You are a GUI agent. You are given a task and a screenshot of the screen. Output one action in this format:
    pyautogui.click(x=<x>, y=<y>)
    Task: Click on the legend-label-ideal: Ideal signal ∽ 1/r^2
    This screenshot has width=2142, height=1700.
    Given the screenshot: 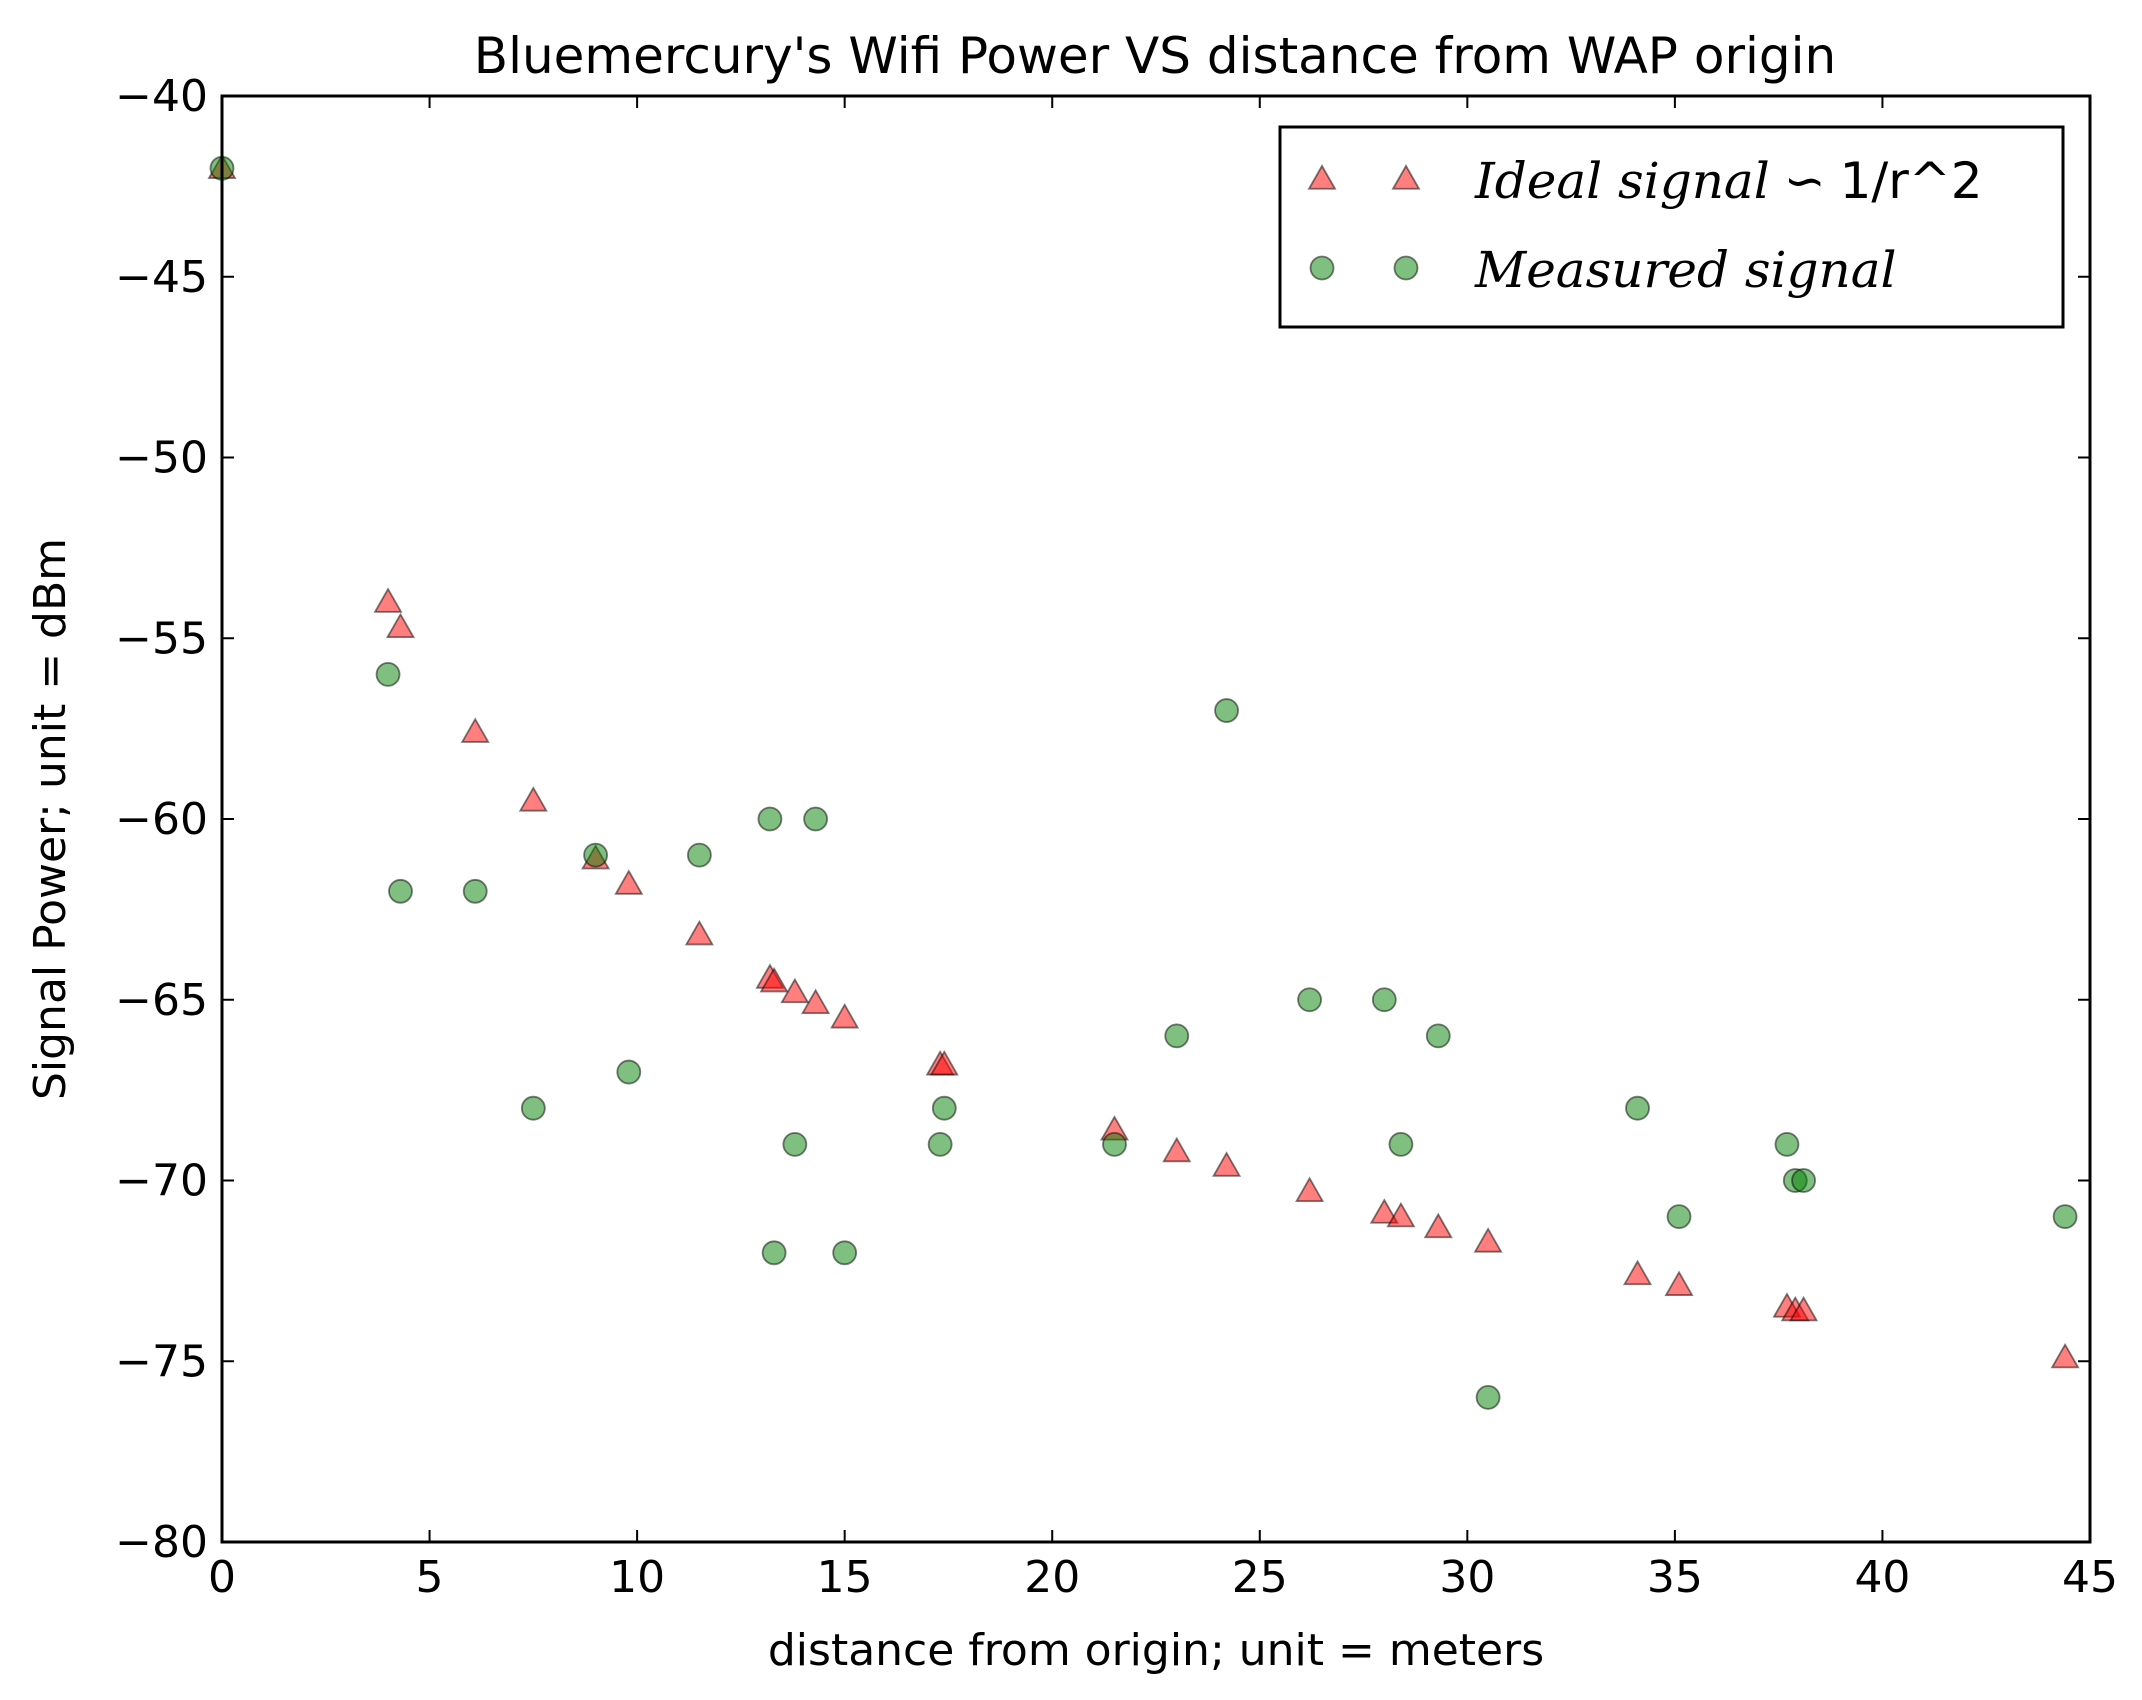 What is the action you would take?
    pyautogui.click(x=1728, y=181)
    